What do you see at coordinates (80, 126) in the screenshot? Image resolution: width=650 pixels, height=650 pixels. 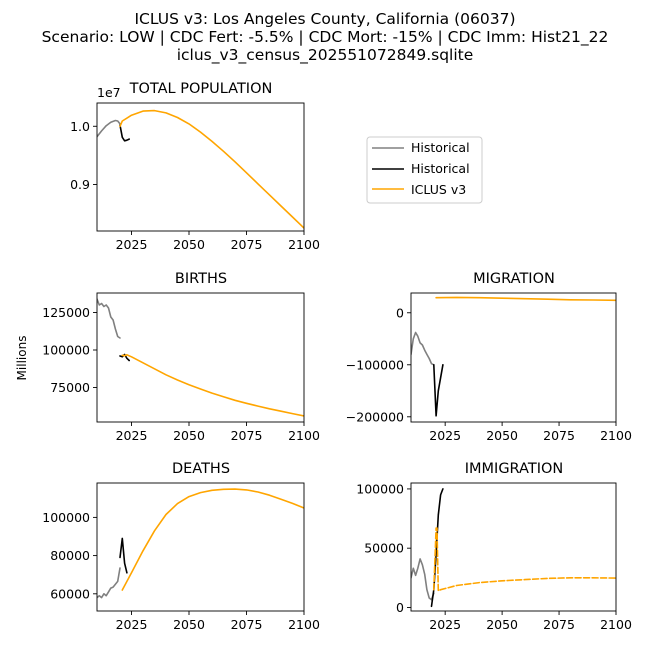 I see `y-tick-label: 1.0` at bounding box center [80, 126].